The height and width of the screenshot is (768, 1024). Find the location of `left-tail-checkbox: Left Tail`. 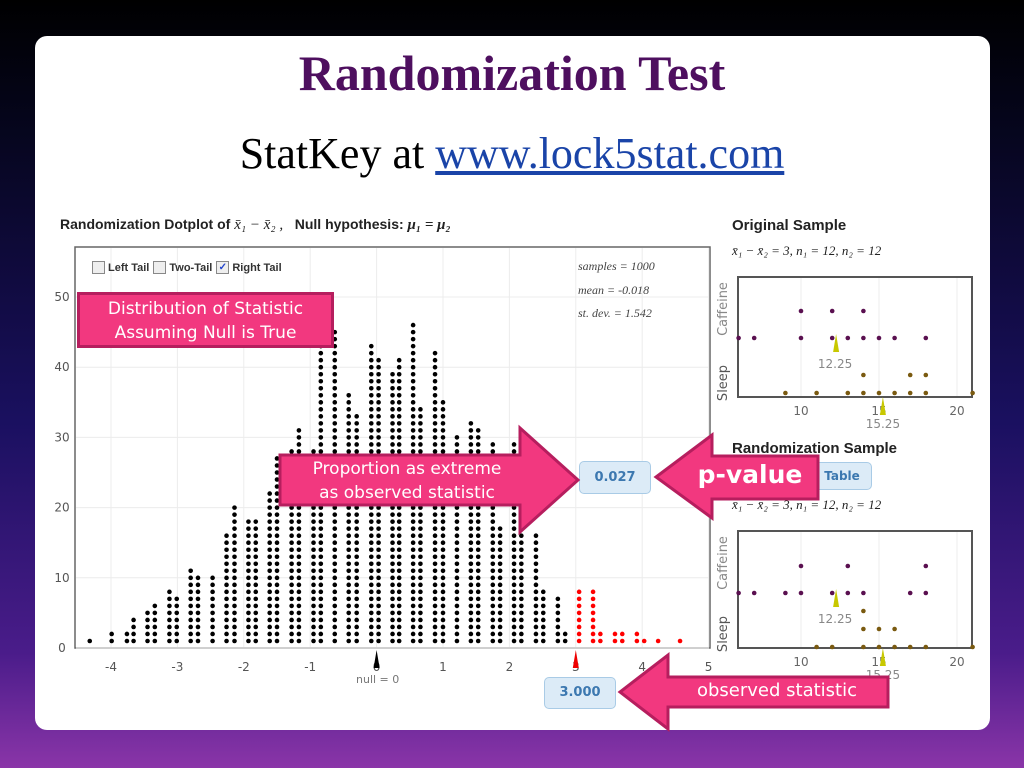

left-tail-checkbox: Left Tail is located at coordinates (120, 267).